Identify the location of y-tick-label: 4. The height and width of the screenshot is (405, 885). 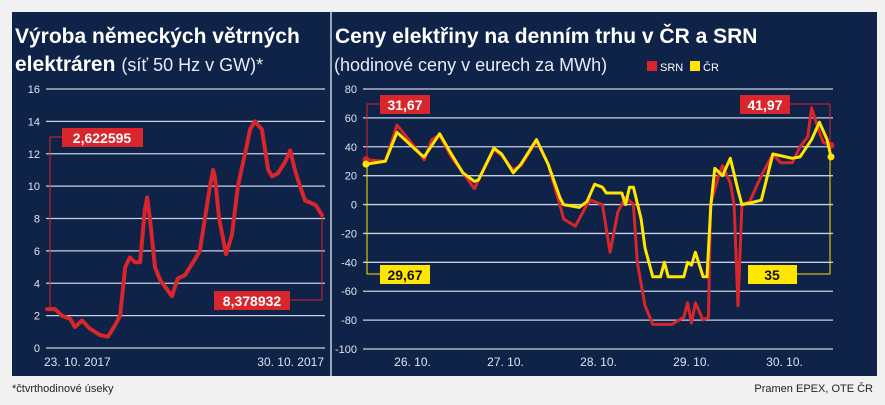
(37, 284).